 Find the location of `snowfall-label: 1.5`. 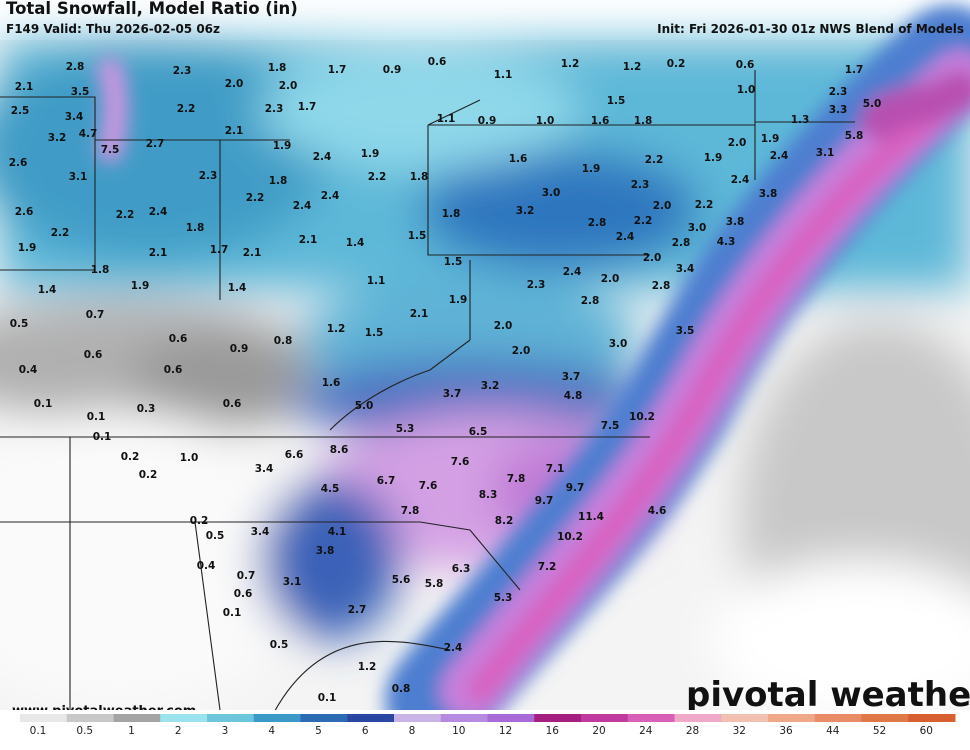

snowfall-label: 1.5 is located at coordinates (616, 101).